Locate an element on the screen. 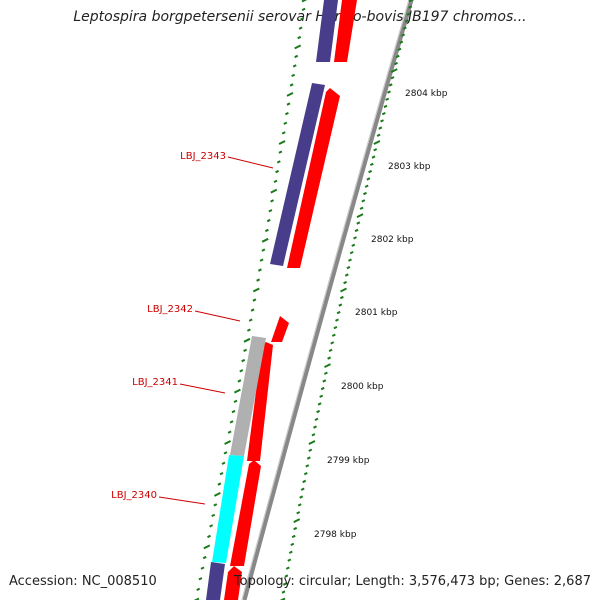 The width and height of the screenshot is (600, 600). gene-label-2343: LBJ_2343 is located at coordinates (227, 160).